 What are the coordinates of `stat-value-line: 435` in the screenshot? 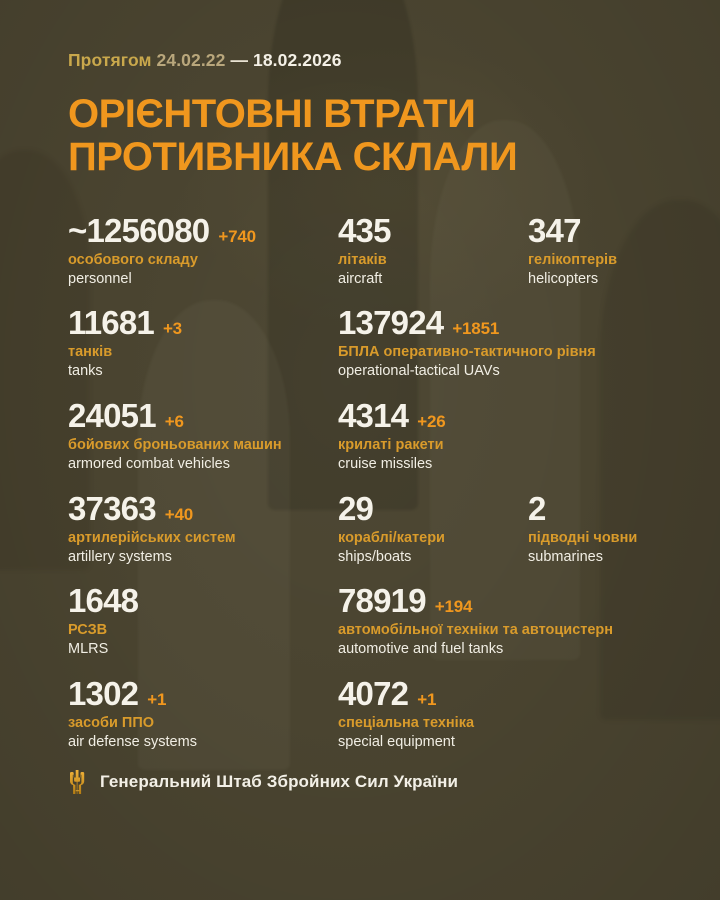 It's located at (433, 230).